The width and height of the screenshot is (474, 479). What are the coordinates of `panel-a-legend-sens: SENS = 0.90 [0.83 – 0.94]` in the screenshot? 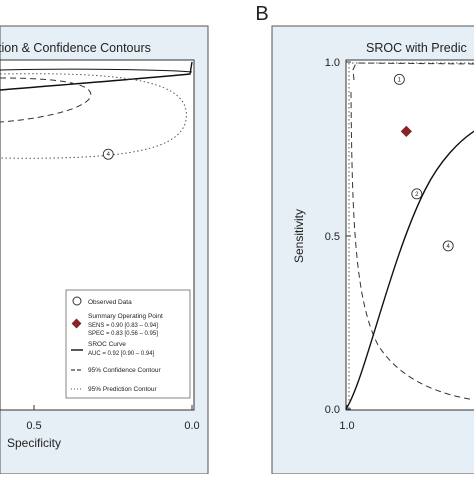 It's located at (123, 326).